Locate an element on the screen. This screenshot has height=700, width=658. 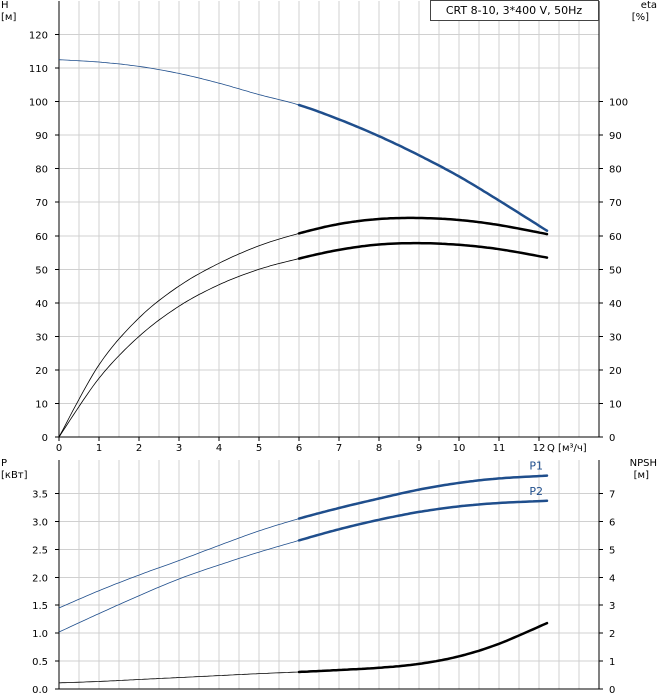
left-tick-label: 2.0 is located at coordinates (40, 578).